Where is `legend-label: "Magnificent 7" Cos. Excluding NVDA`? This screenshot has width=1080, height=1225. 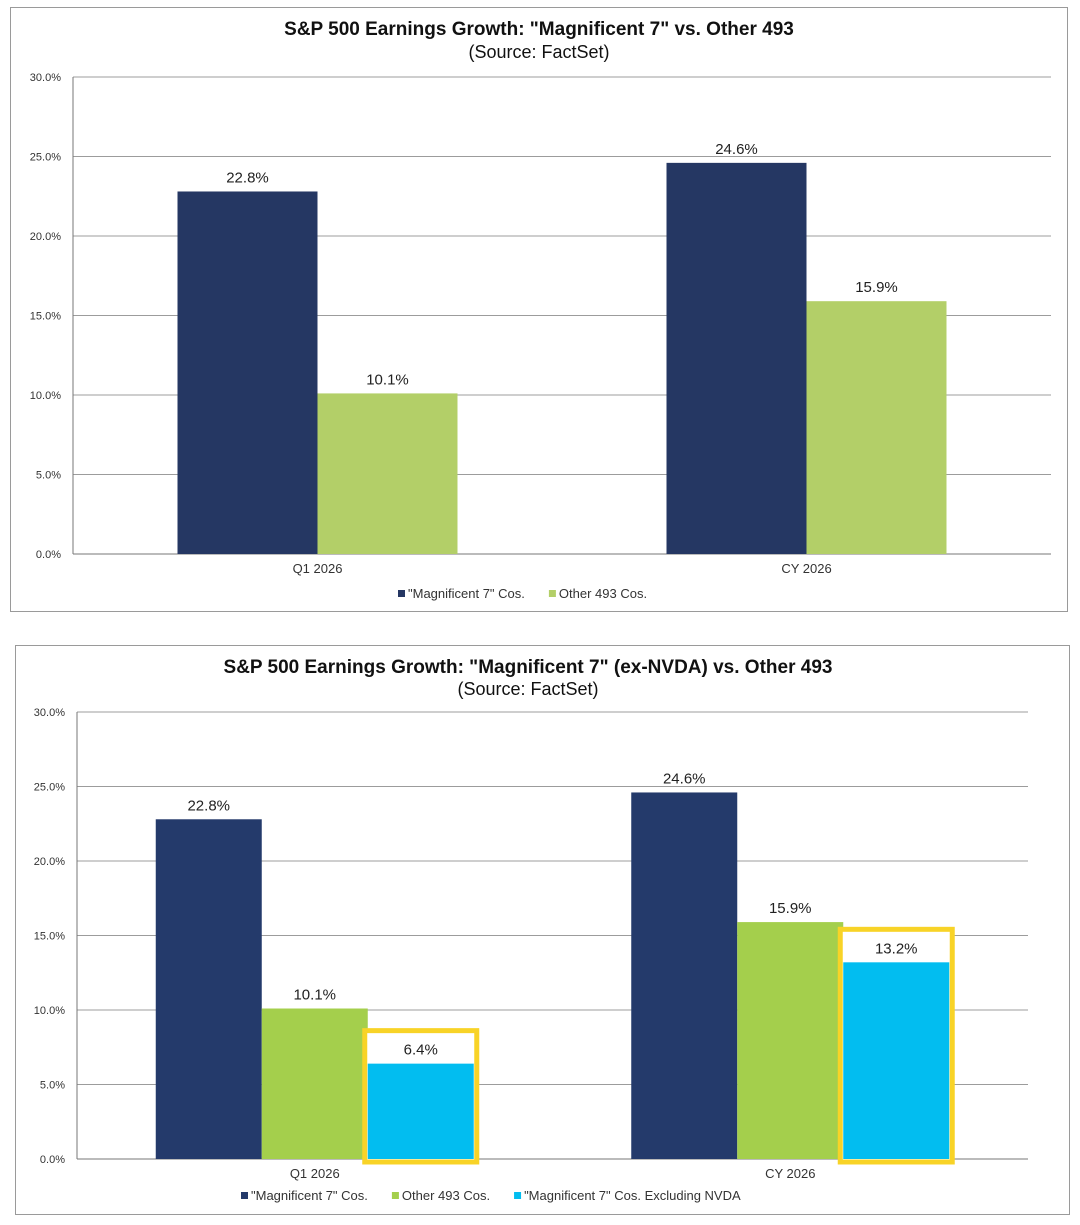
legend-label: "Magnificent 7" Cos. Excluding NVDA is located at coordinates (632, 1195).